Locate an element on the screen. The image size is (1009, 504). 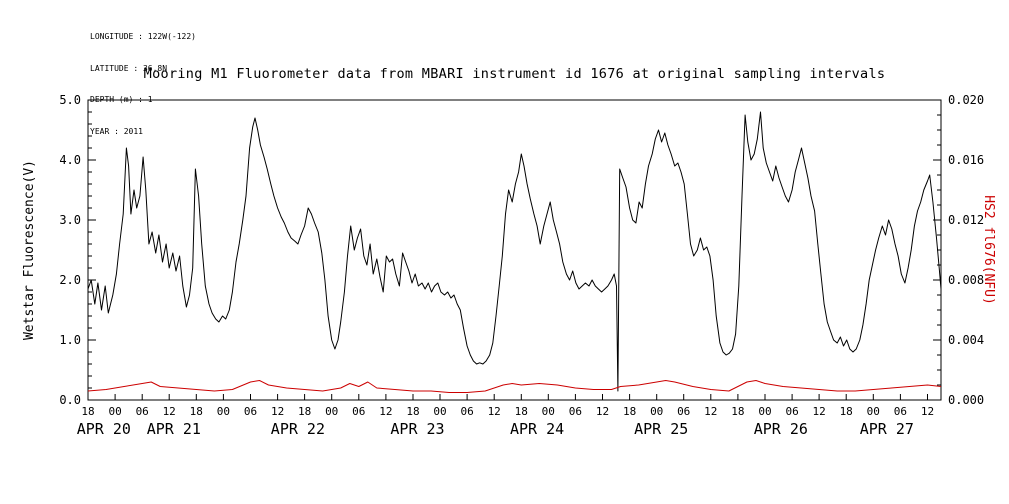
x-date-label: APR 20 is located at coordinates (104, 429).